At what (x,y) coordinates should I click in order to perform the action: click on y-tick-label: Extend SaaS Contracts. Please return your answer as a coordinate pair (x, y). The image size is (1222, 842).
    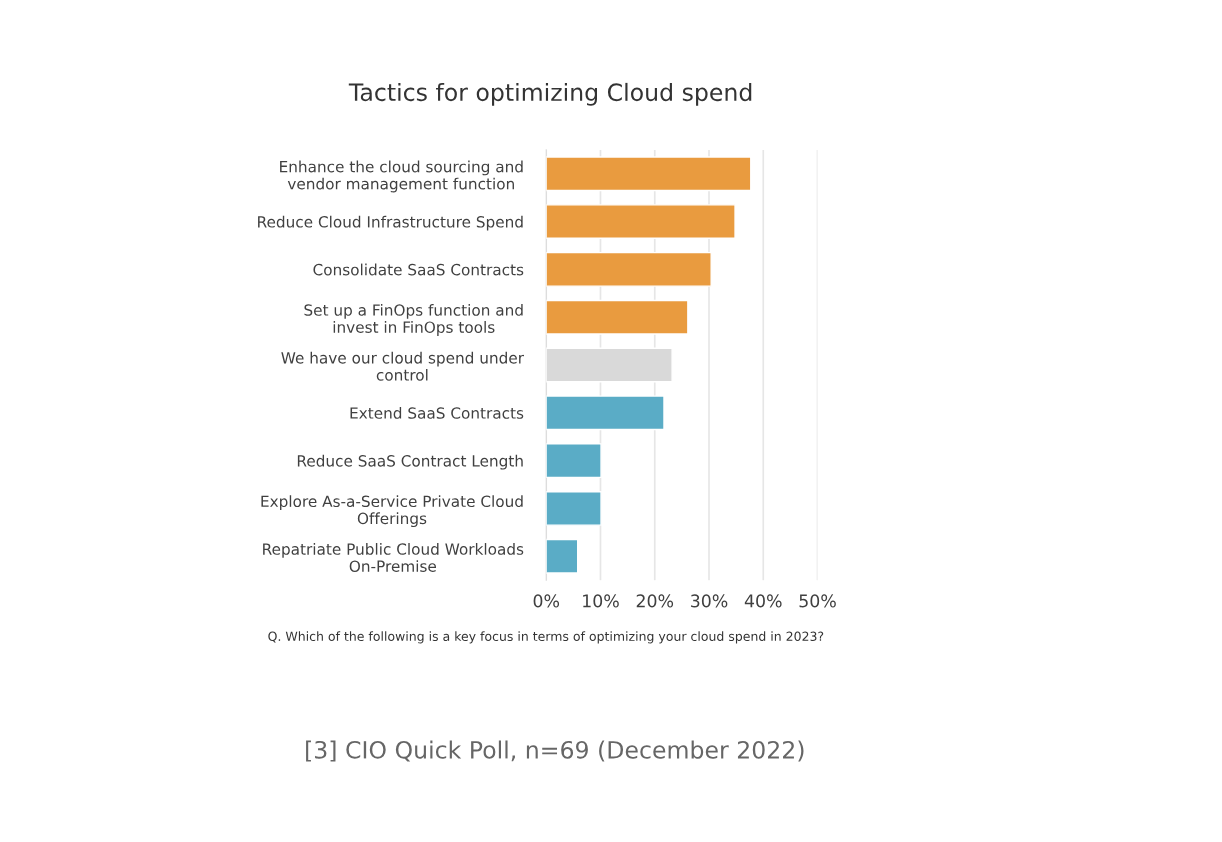
    Looking at the image, I should click on (437, 413).